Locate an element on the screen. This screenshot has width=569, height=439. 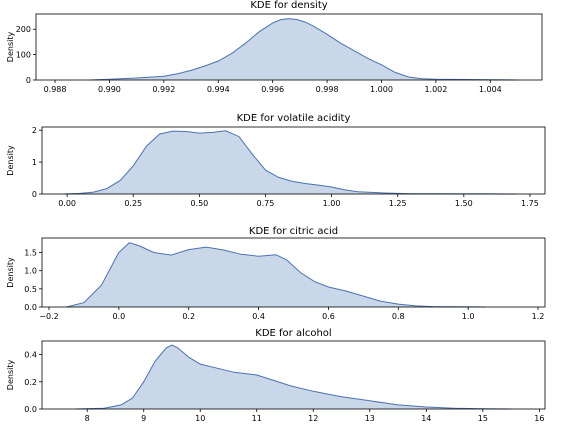
x-tick-label: 1.002 is located at coordinates (435, 89).